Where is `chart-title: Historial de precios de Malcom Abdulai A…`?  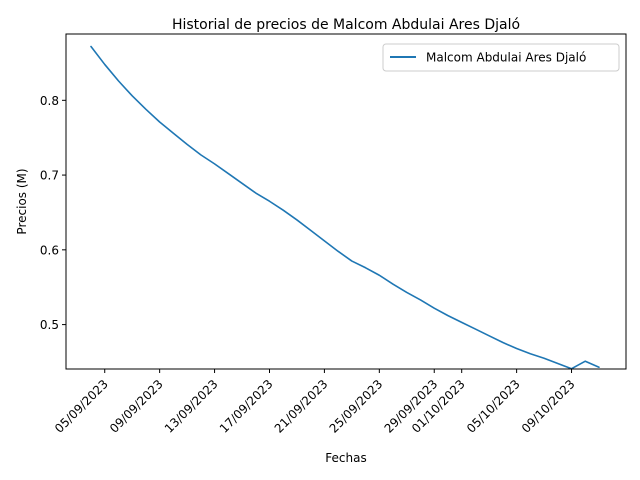
chart-title: Historial de precios de Malcom Abdulai A… is located at coordinates (346, 25).